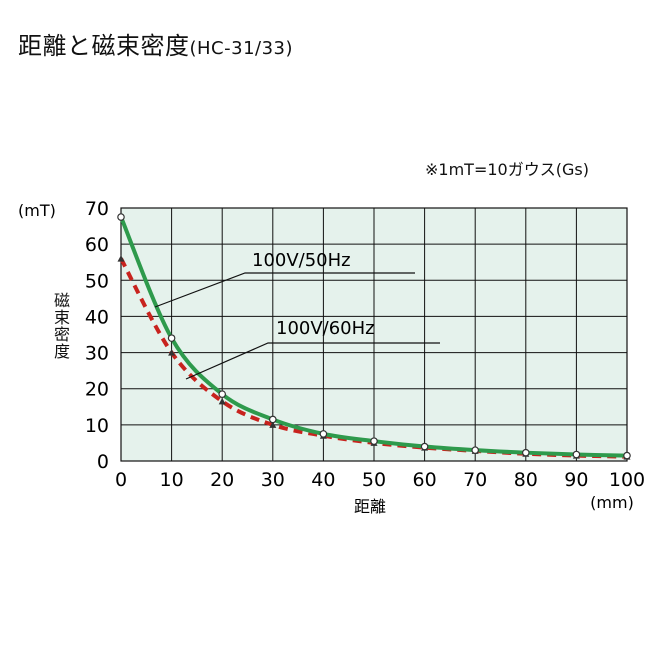 The image size is (660, 660). Describe the element at coordinates (172, 480) in the screenshot. I see `x-tick-label: 10` at that location.